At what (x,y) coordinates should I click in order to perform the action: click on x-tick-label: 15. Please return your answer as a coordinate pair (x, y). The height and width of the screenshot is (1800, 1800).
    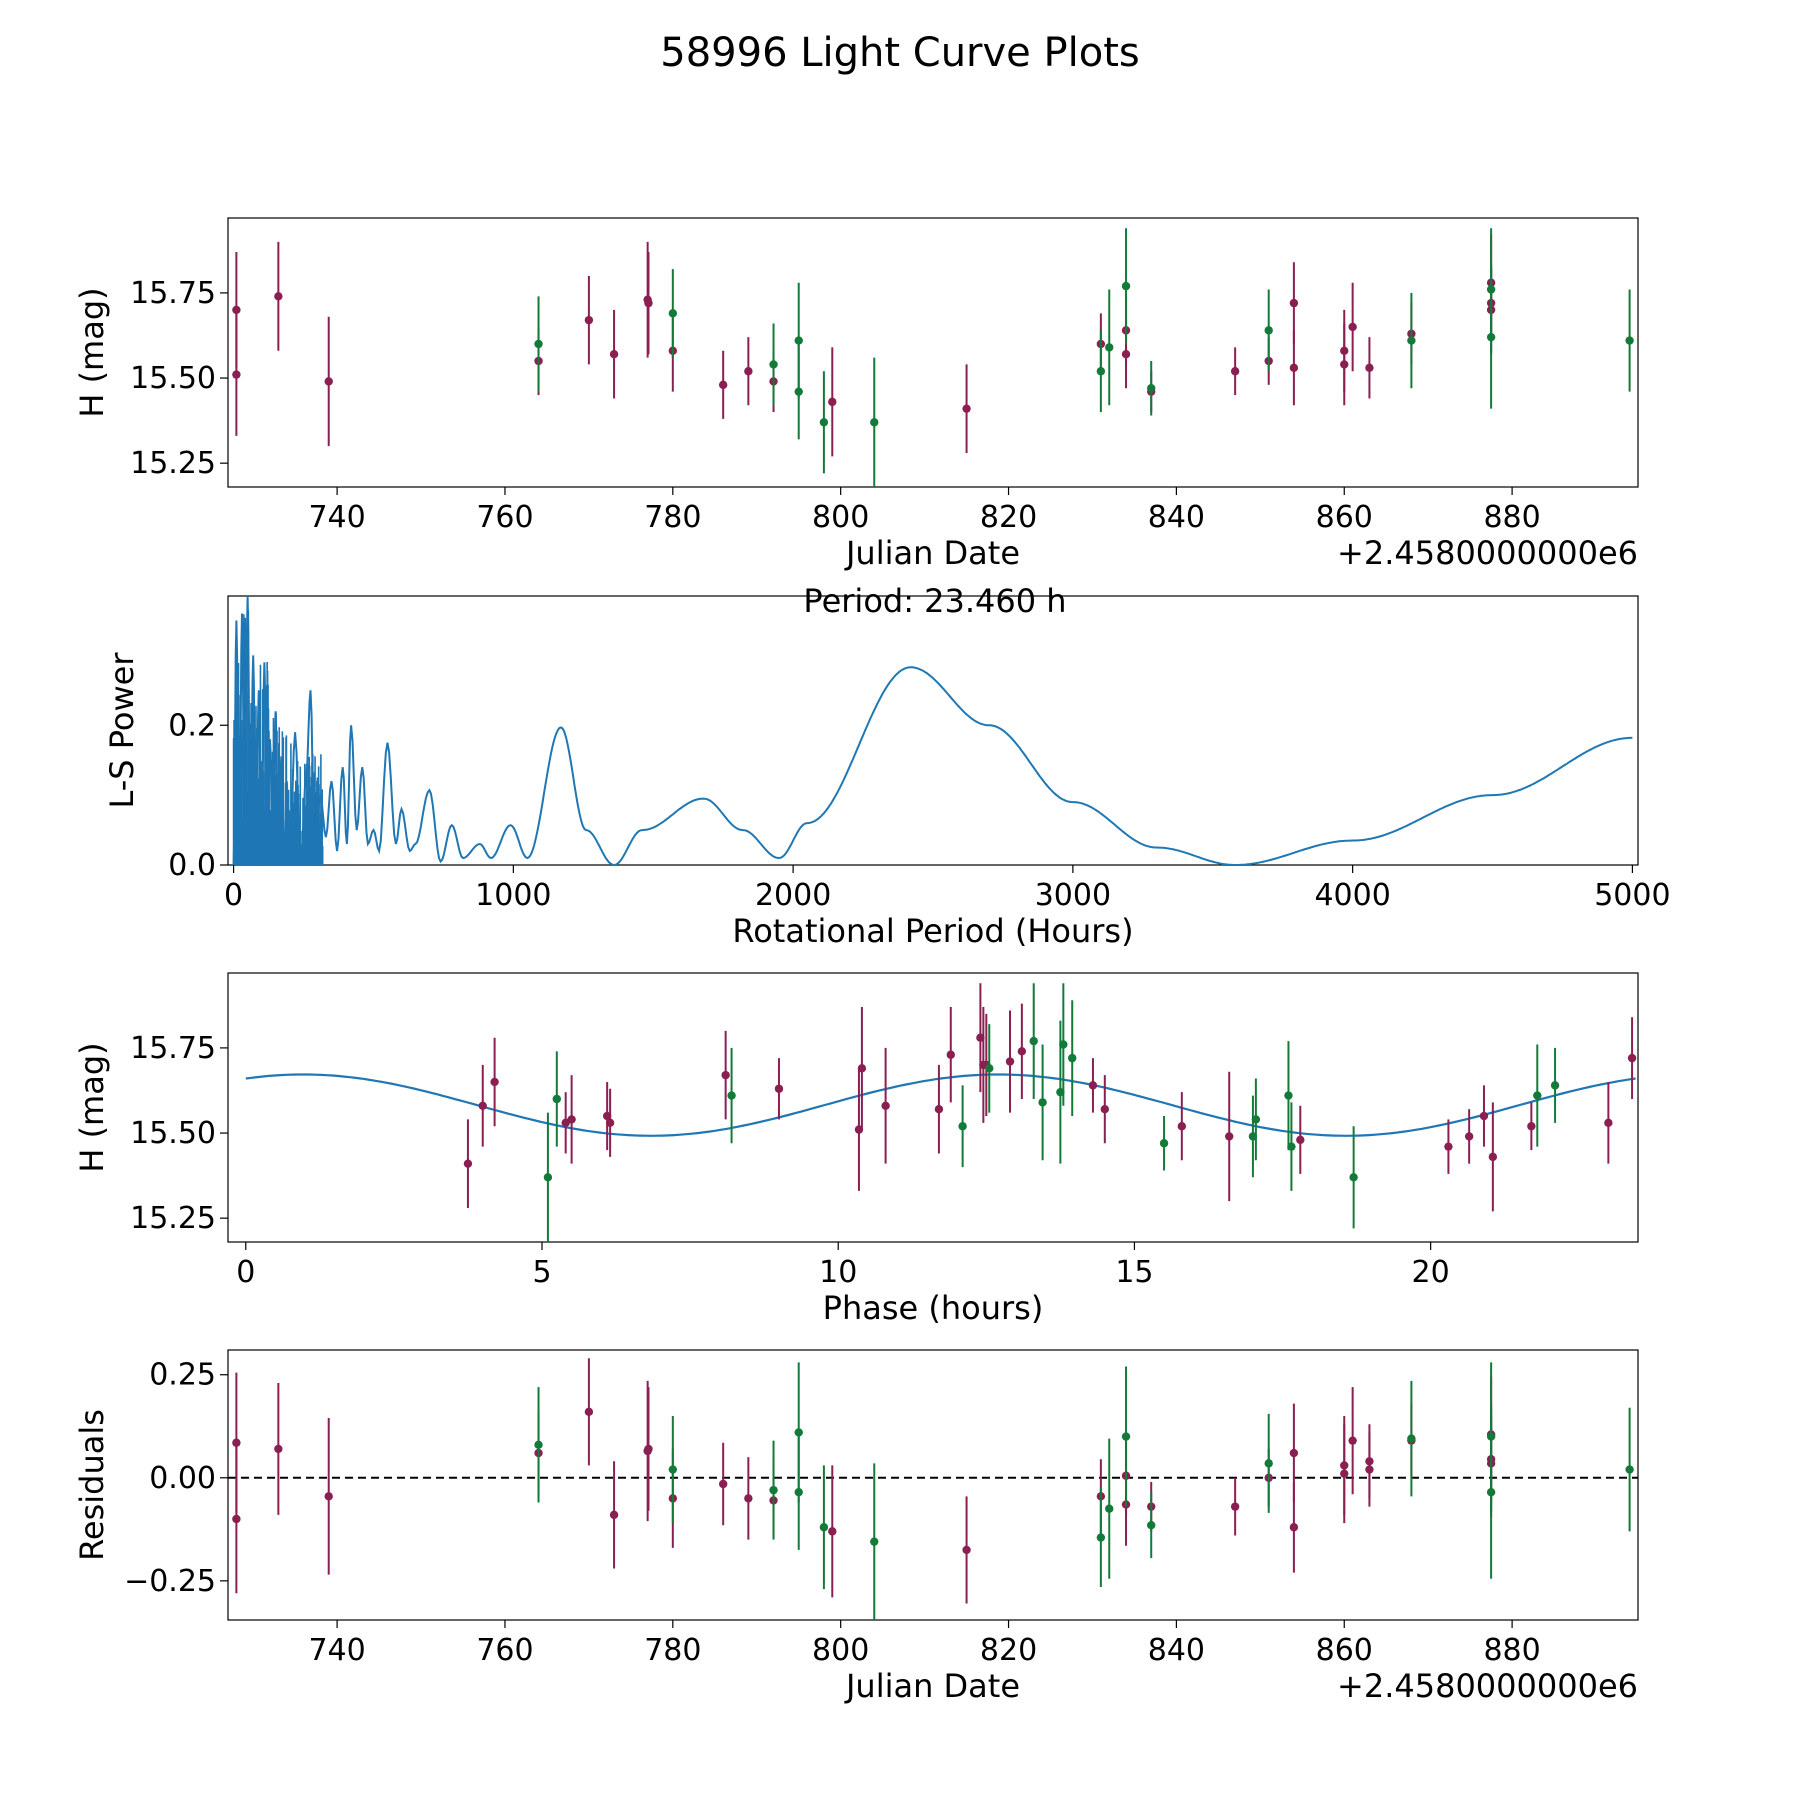
    Looking at the image, I should click on (1134, 1272).